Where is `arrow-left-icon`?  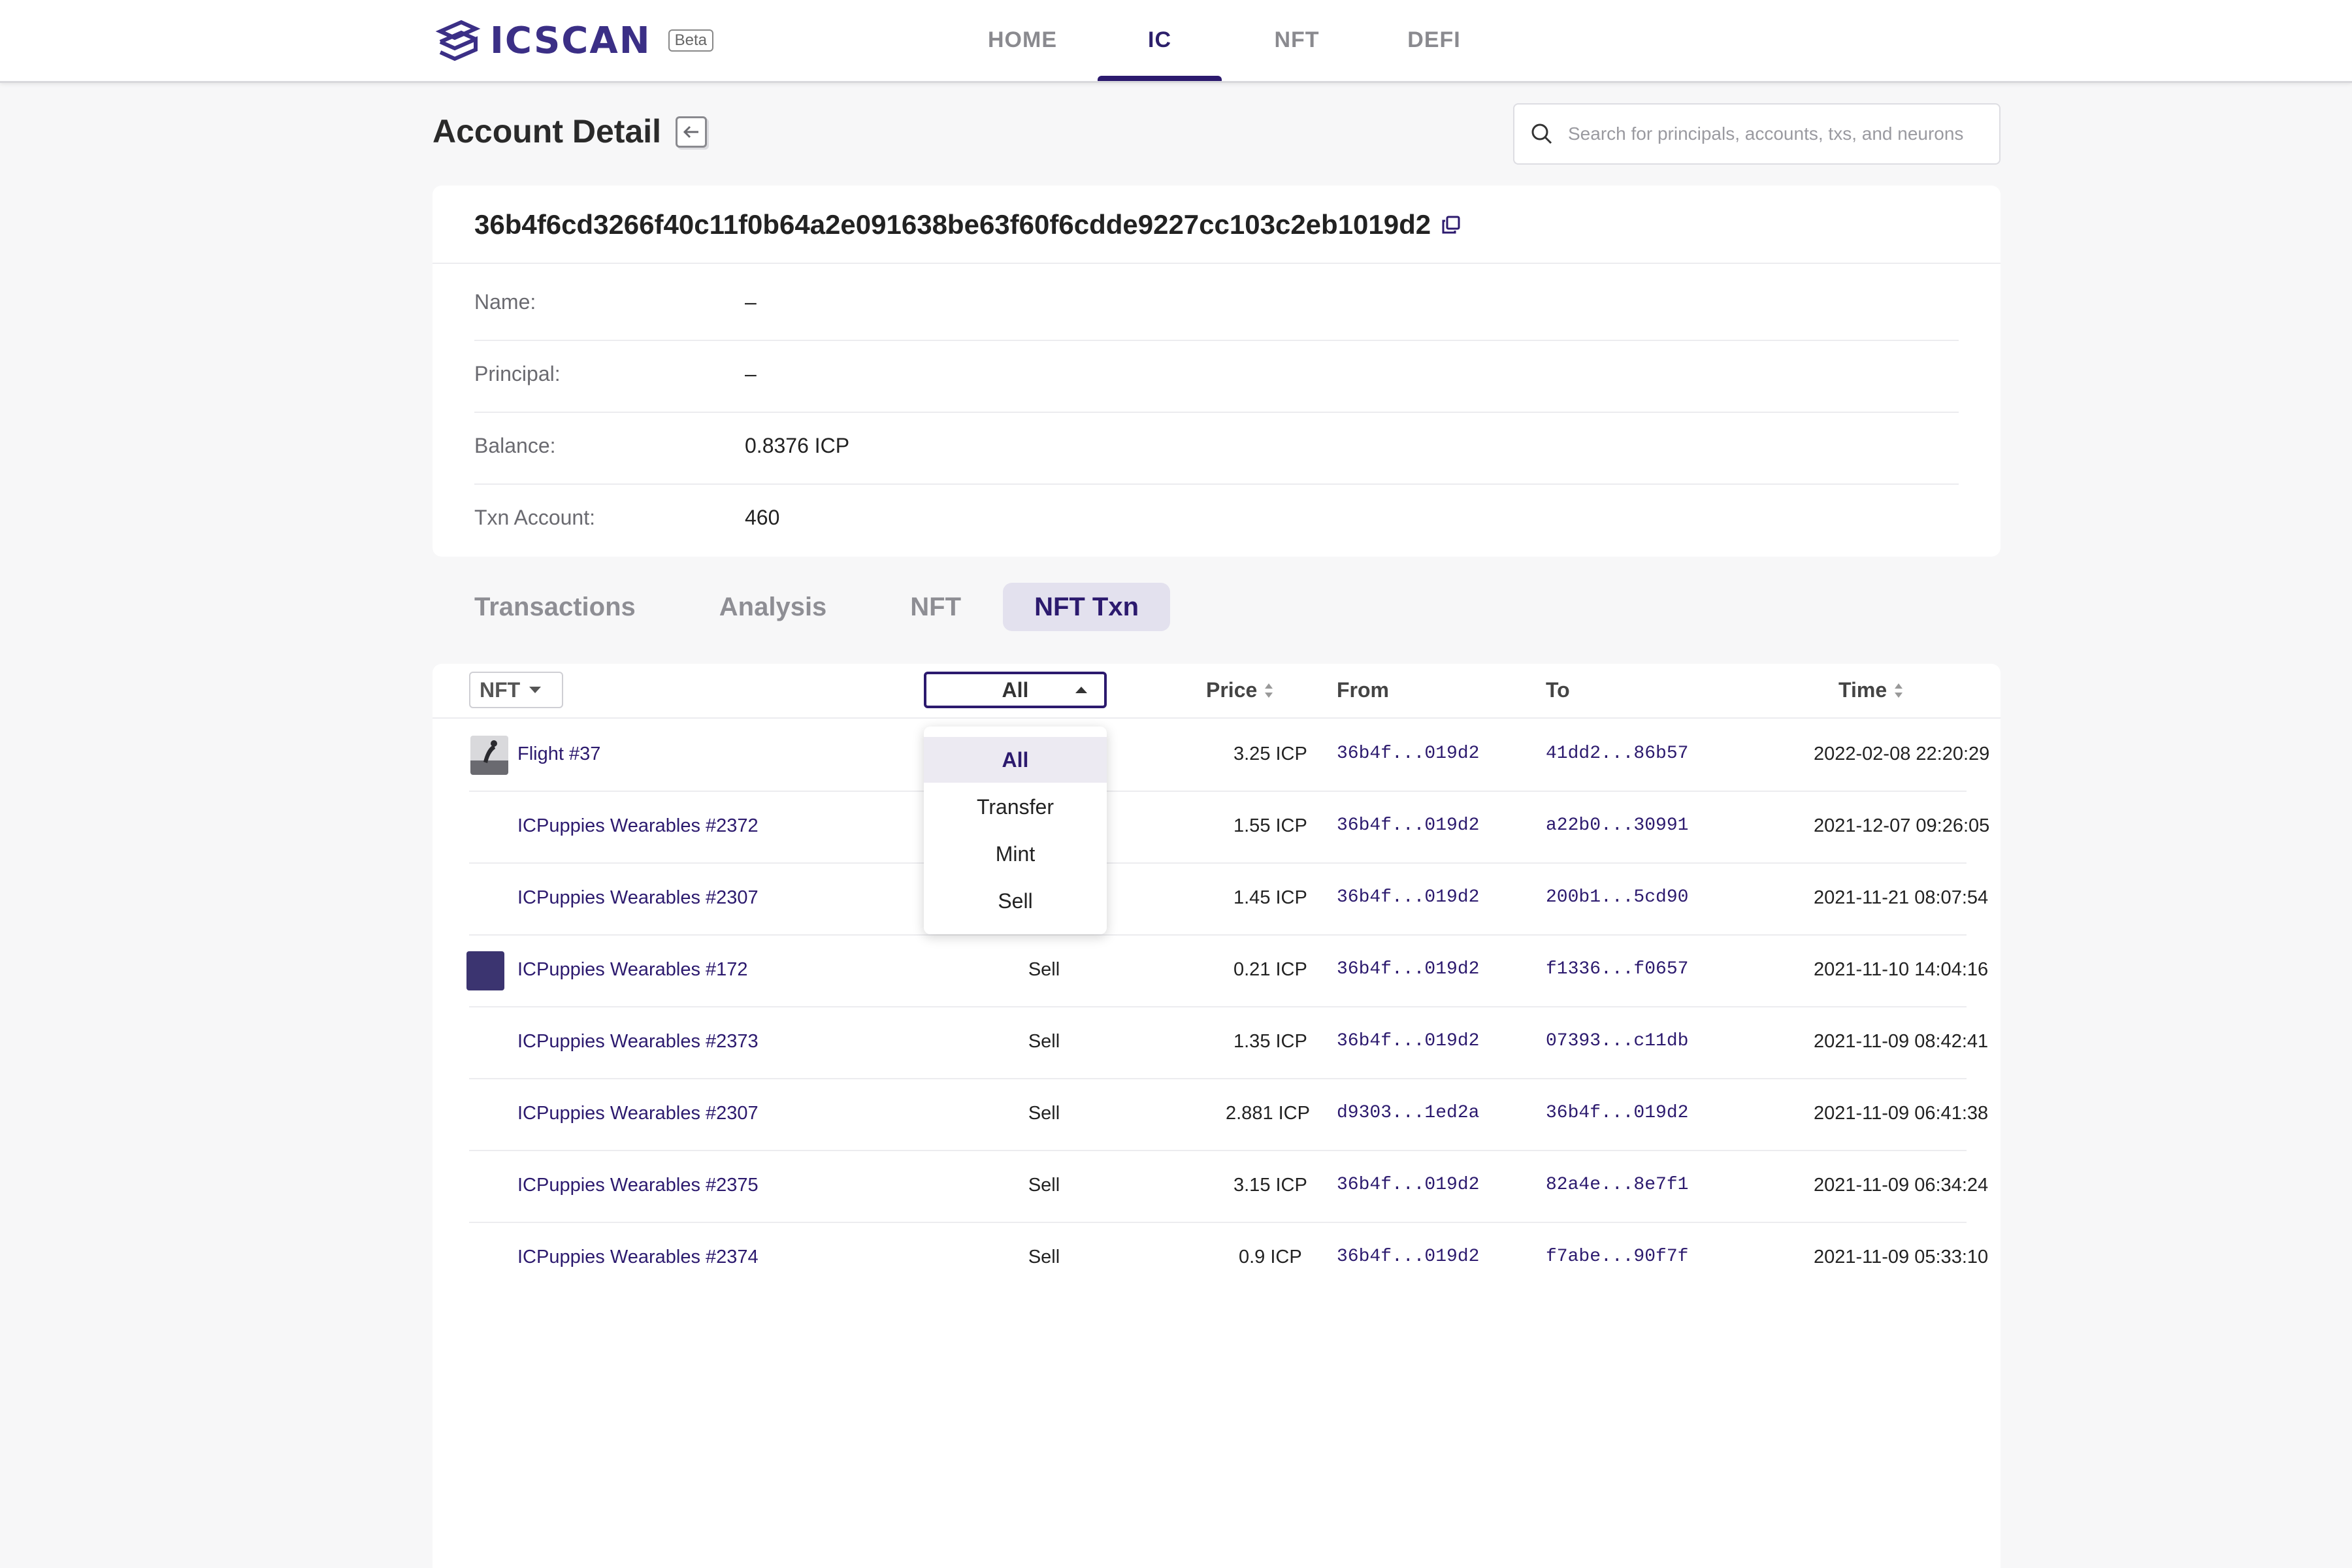
arrow-left-icon is located at coordinates (690, 132).